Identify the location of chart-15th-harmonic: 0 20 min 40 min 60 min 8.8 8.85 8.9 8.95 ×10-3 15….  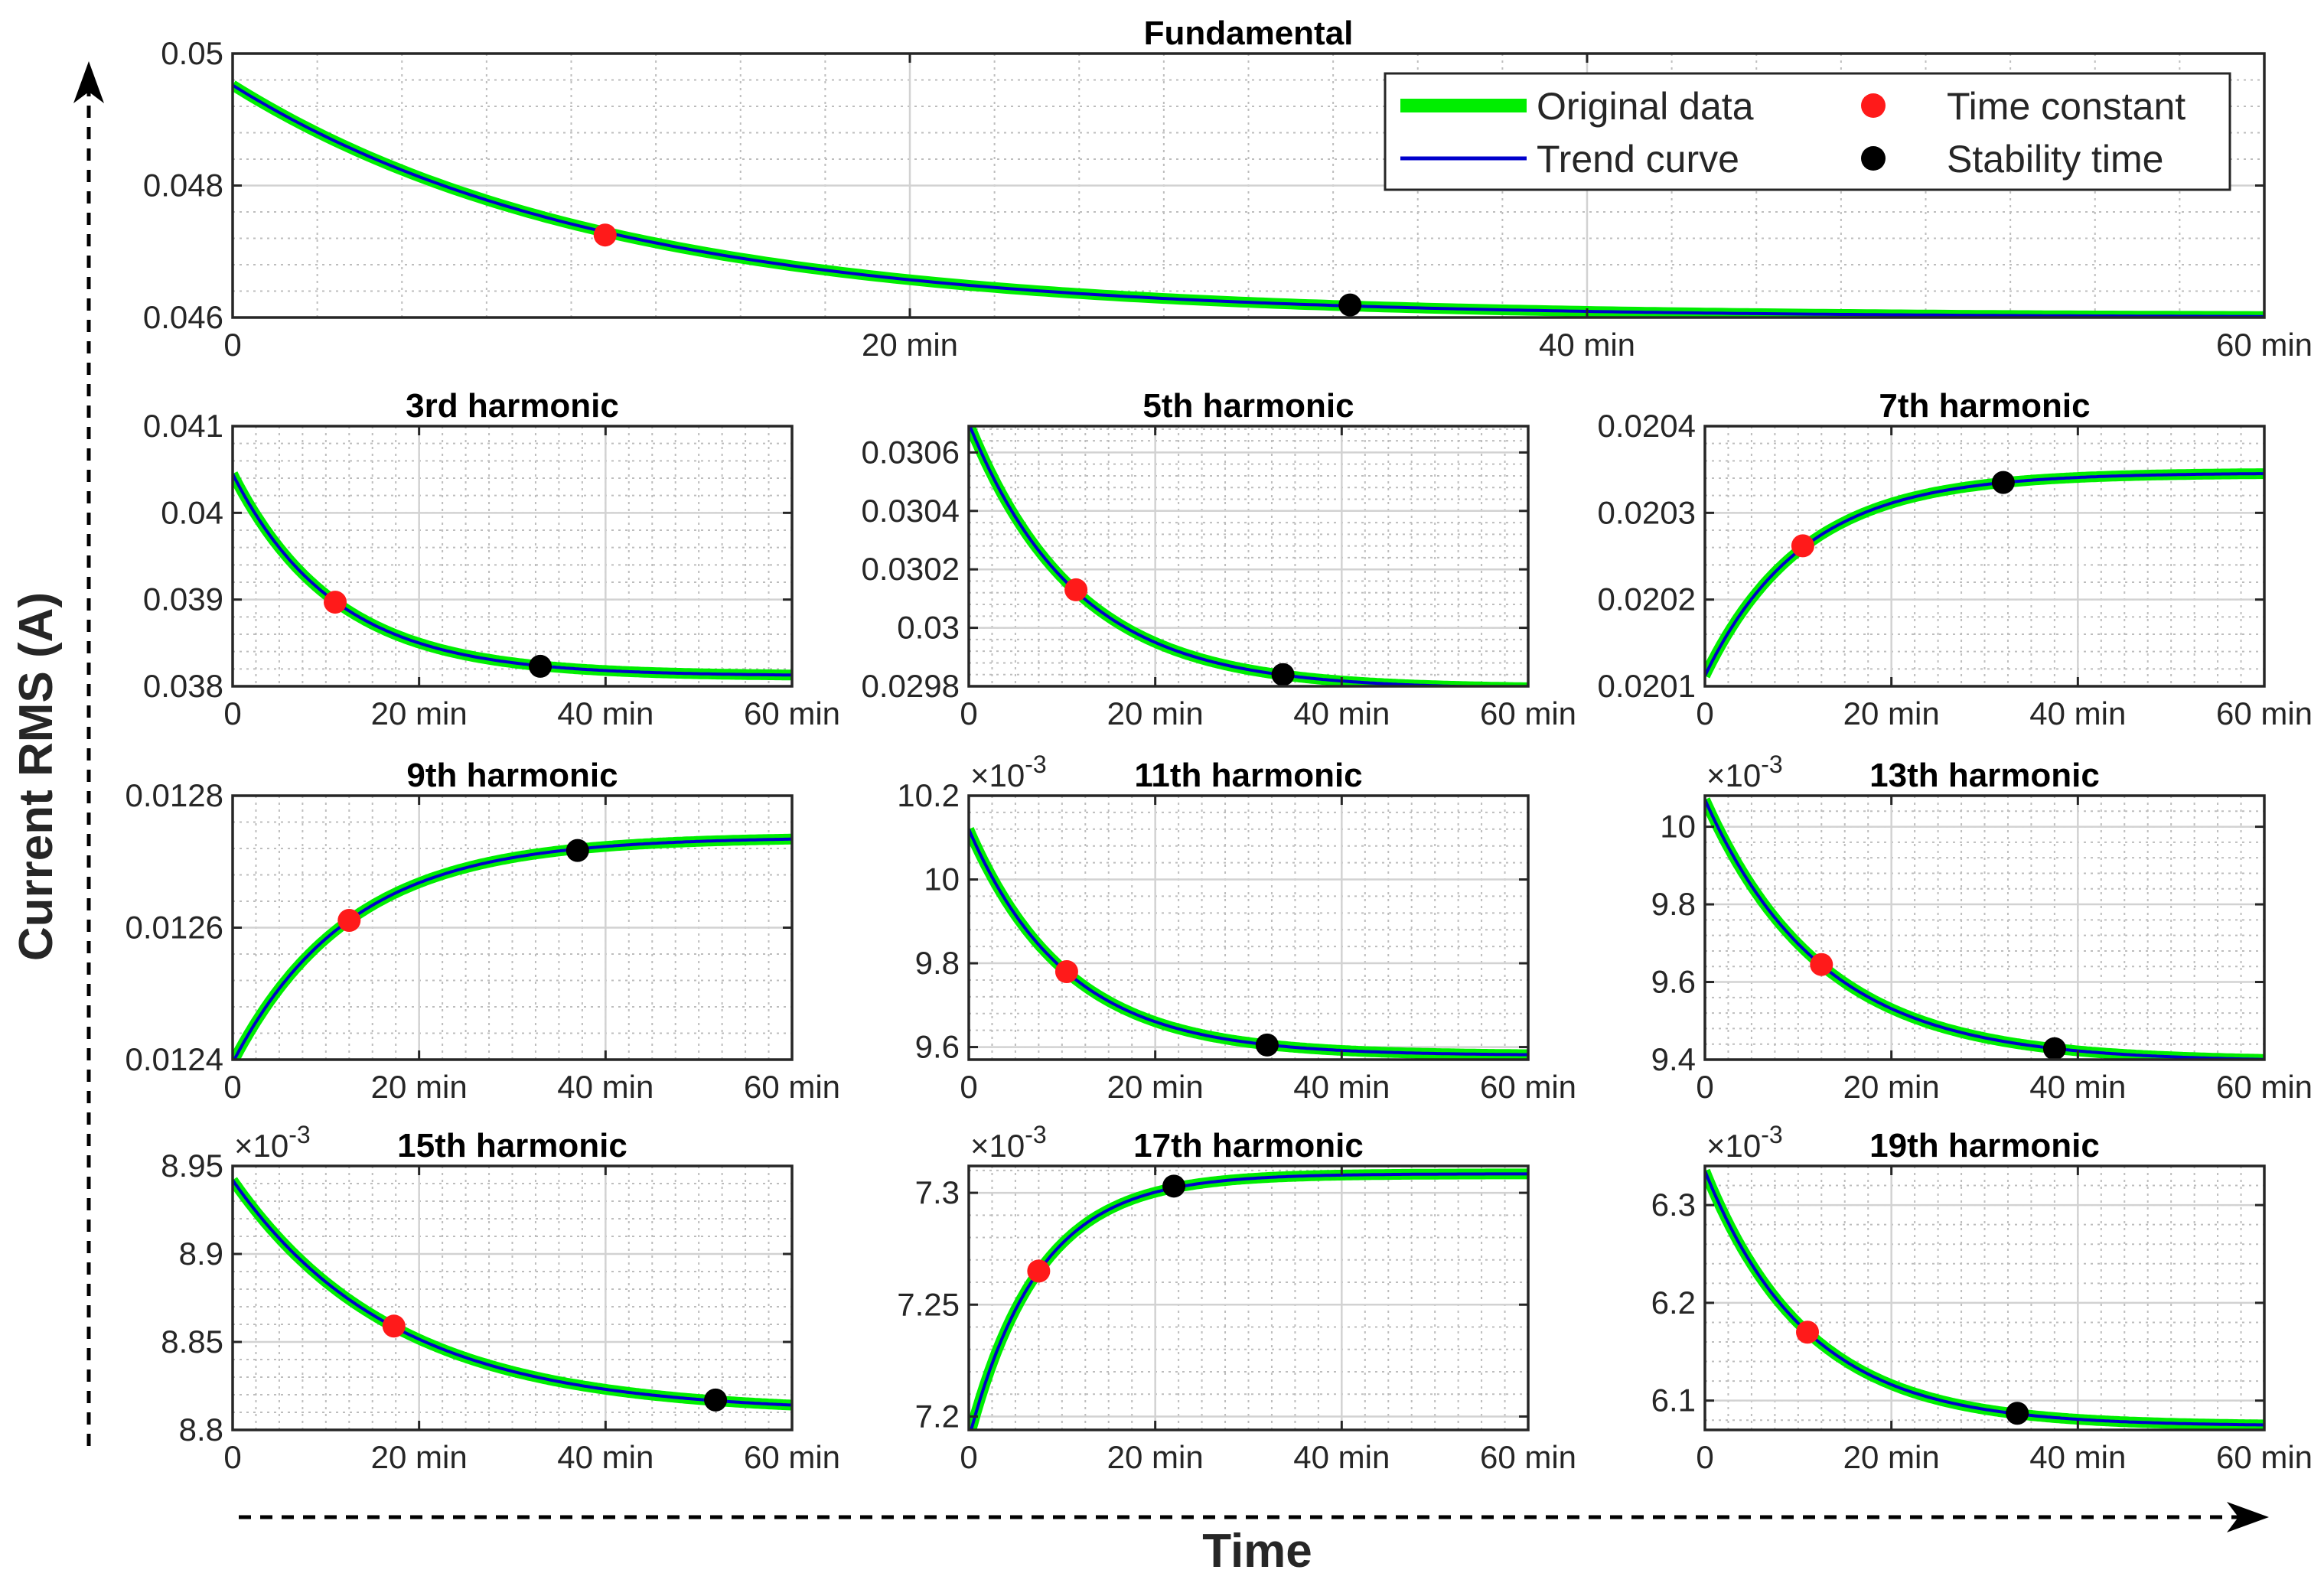
(500, 1298).